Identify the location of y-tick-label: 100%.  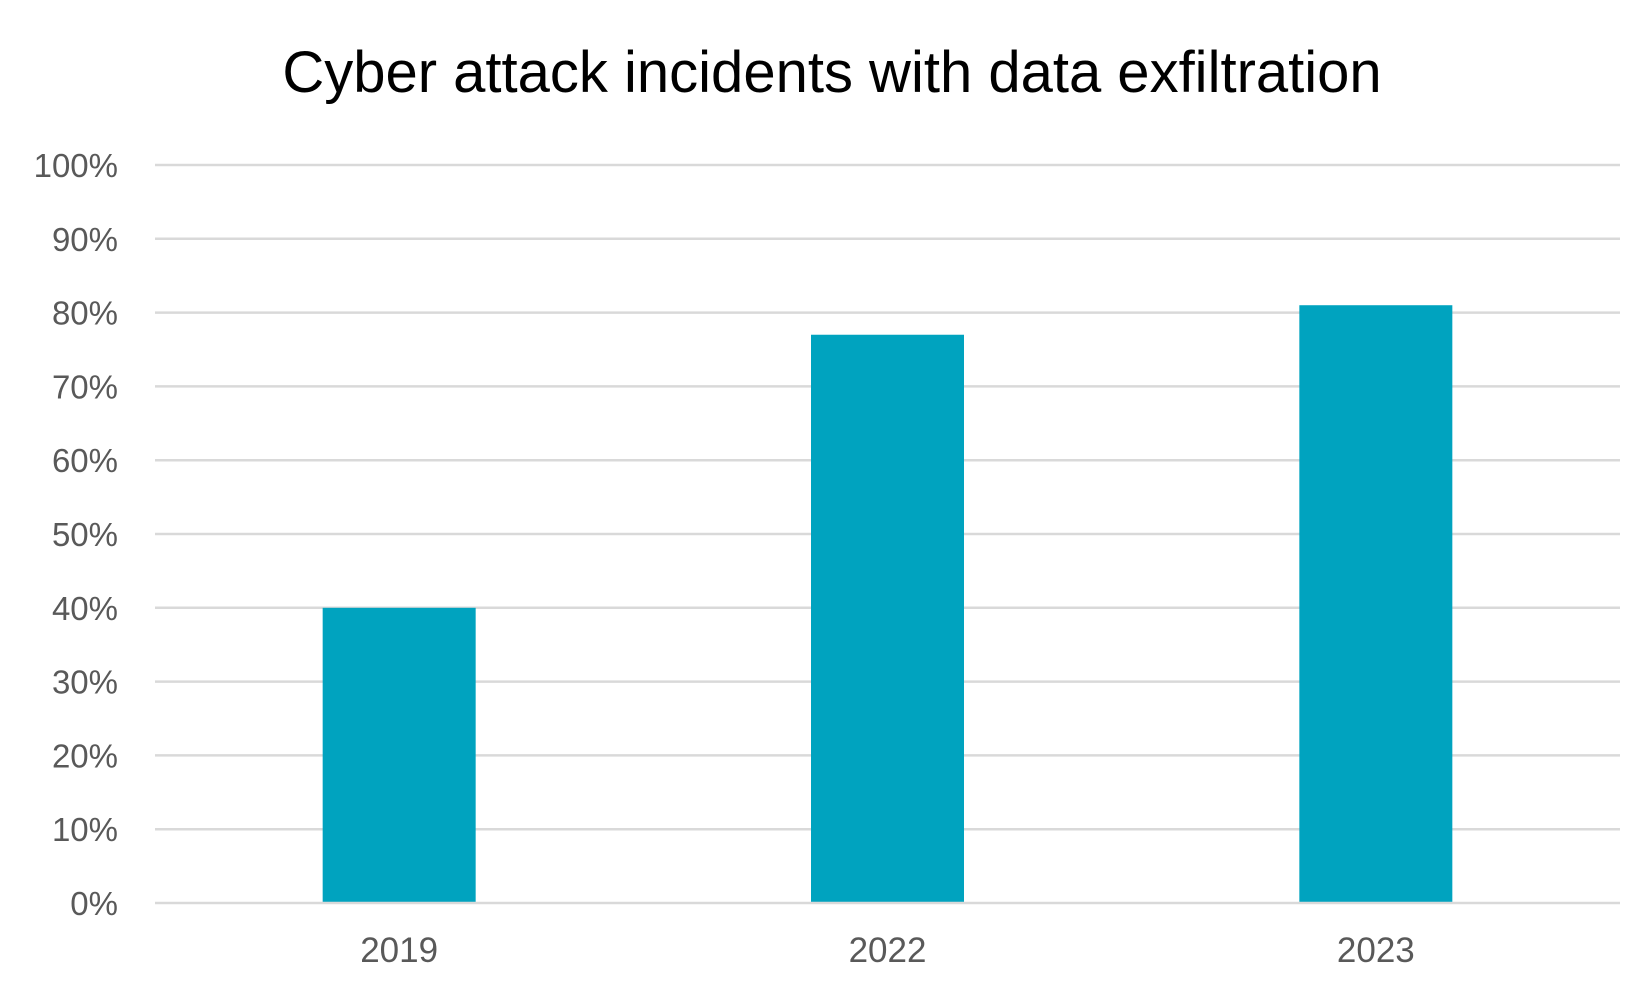
(76, 165).